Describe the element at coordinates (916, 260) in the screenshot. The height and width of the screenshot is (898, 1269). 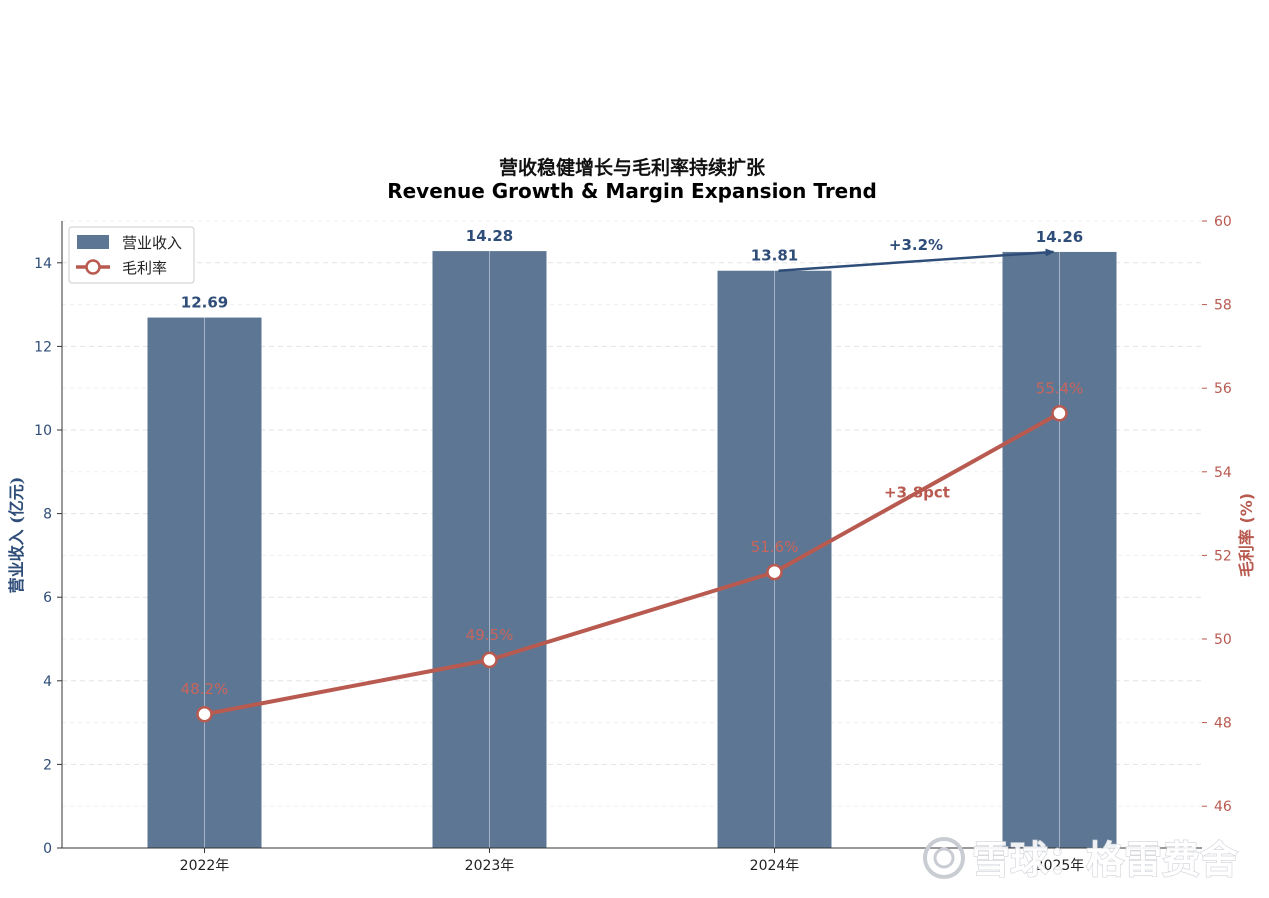
I see `revenue-growth-arrow` at that location.